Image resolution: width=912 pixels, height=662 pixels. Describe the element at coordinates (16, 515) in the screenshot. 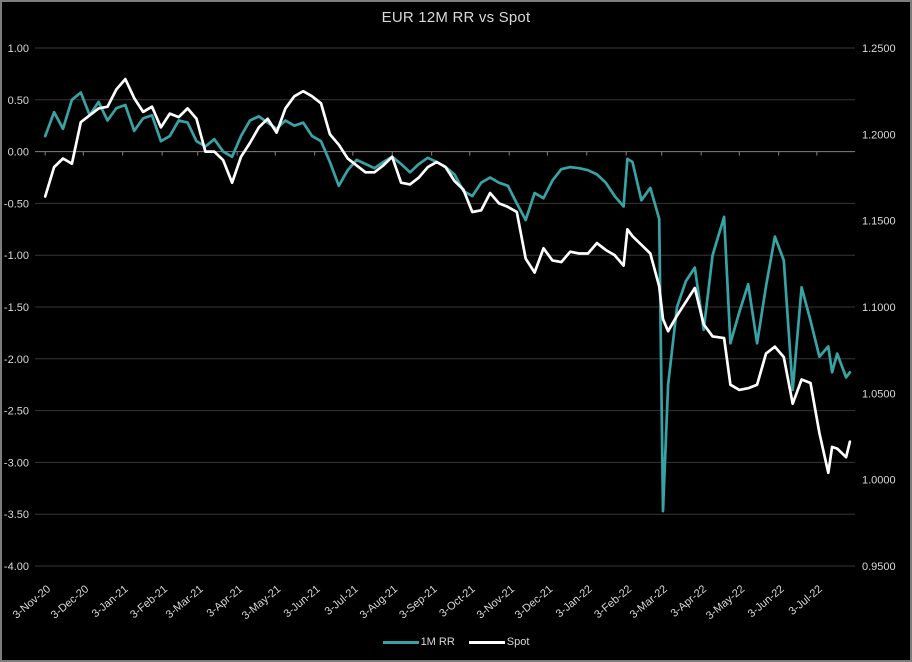

I see `y-axis-label-left: -3.50` at that location.